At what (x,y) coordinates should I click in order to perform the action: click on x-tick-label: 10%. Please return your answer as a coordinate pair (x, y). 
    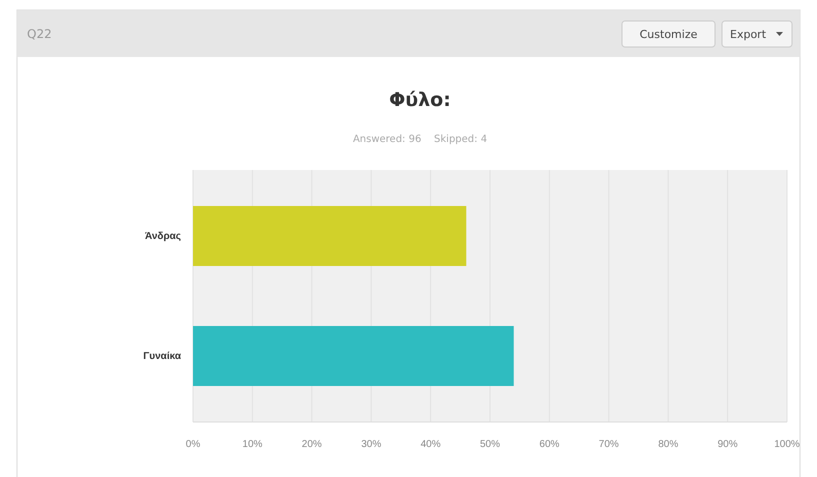
    Looking at the image, I should click on (252, 444).